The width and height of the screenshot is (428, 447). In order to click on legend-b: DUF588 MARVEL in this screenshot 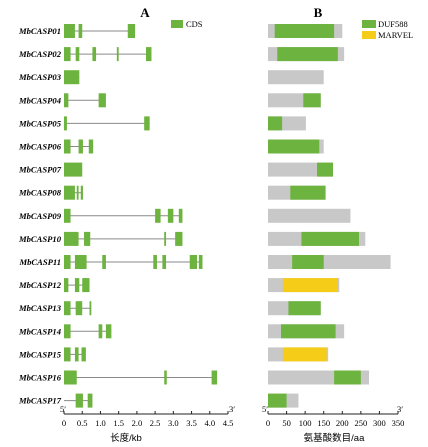, I will do `click(387, 29)`.